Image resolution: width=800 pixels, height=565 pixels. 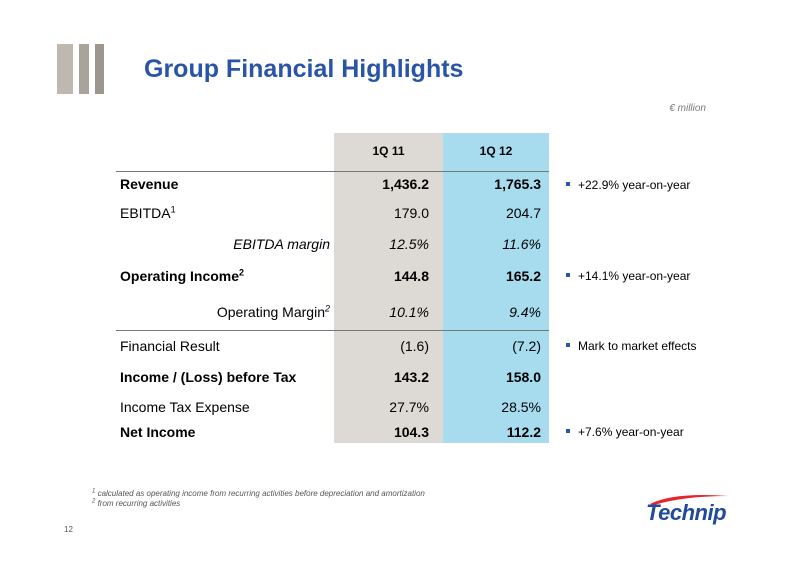 I want to click on logo-swoosh-icon, so click(x=689, y=500).